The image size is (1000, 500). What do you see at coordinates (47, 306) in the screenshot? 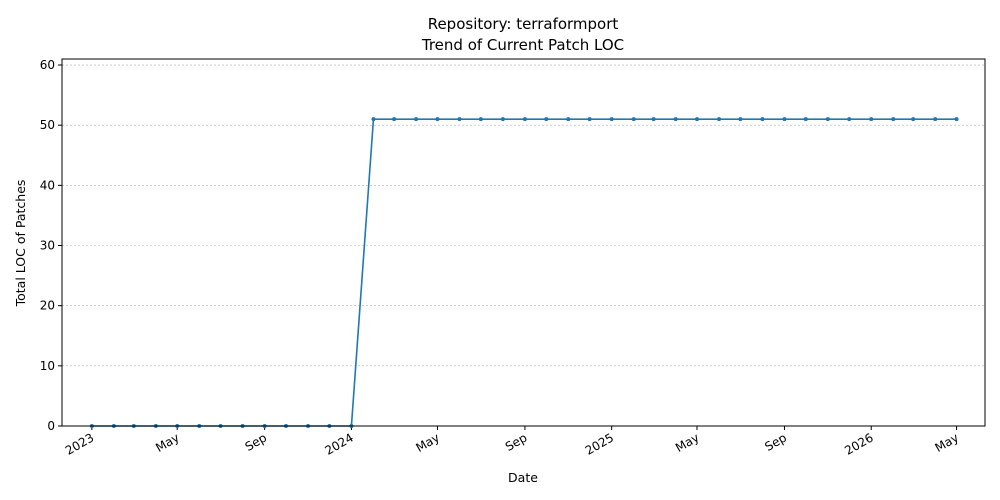
I see `y-tick-label: 20` at bounding box center [47, 306].